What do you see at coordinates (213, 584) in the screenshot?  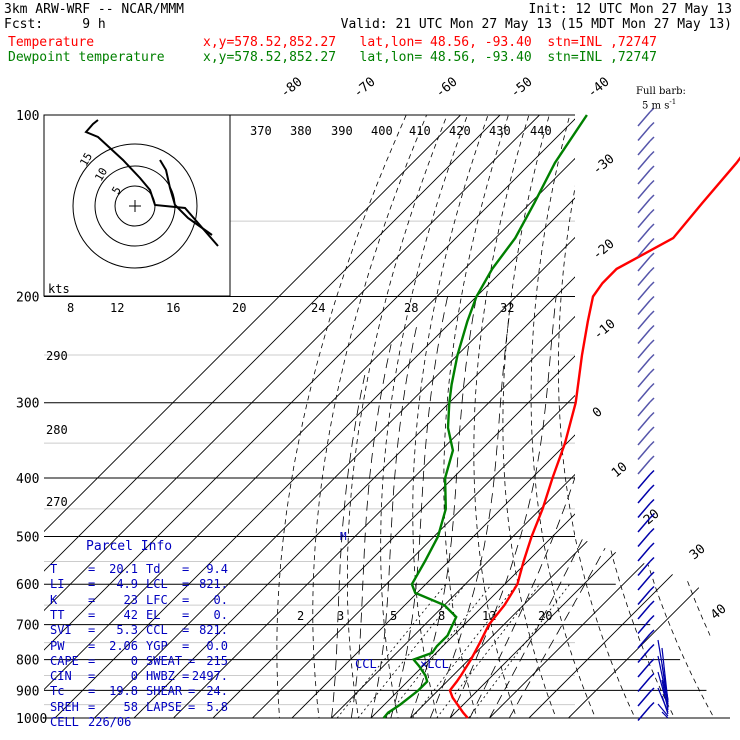 I see `parcel-value: 821.` at bounding box center [213, 584].